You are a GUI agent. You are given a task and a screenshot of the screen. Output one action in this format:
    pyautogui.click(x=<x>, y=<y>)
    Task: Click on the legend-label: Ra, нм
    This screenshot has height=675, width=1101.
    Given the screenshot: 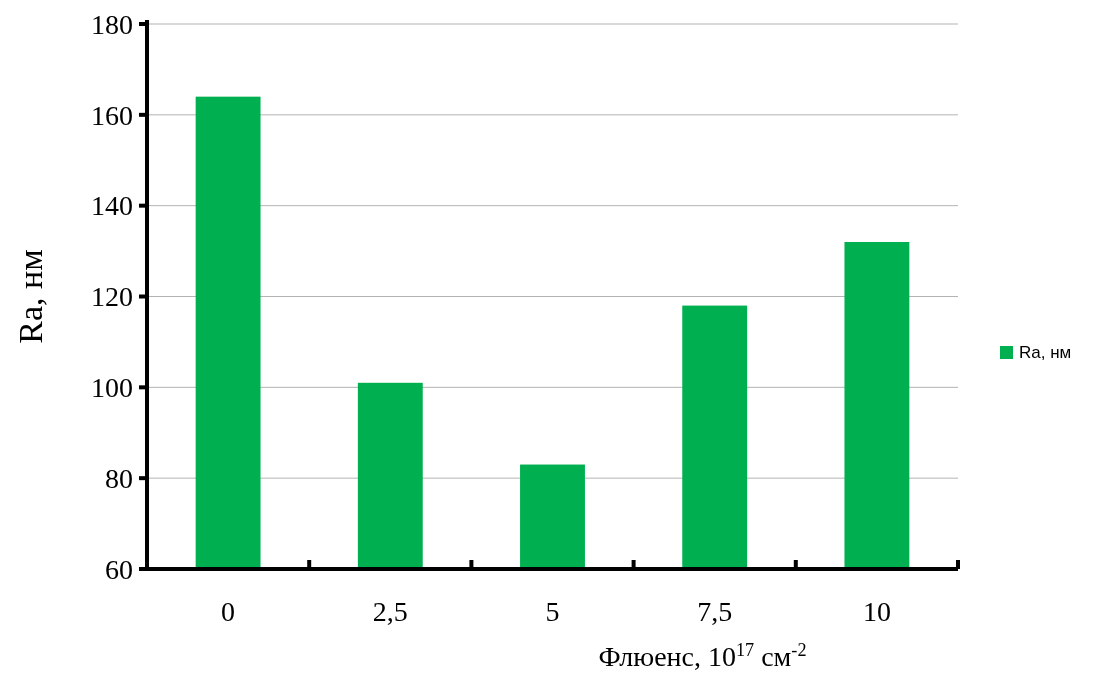 What is the action you would take?
    pyautogui.click(x=1045, y=352)
    